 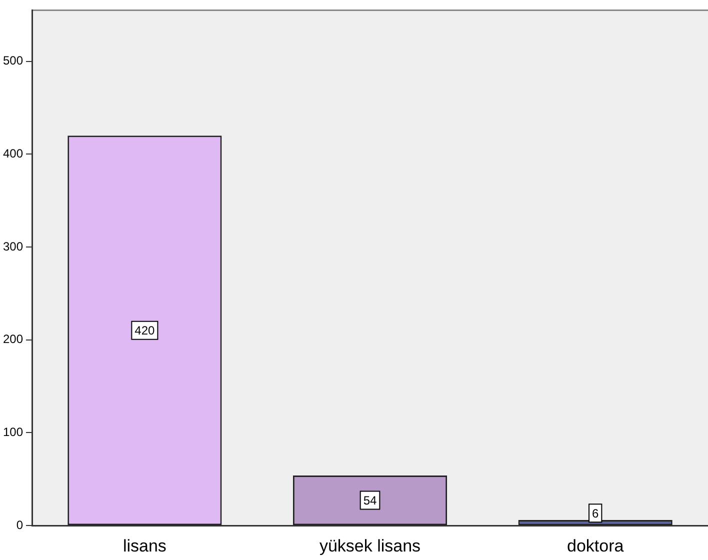 What do you see at coordinates (595, 546) in the screenshot?
I see `x-tick-label: doktora` at bounding box center [595, 546].